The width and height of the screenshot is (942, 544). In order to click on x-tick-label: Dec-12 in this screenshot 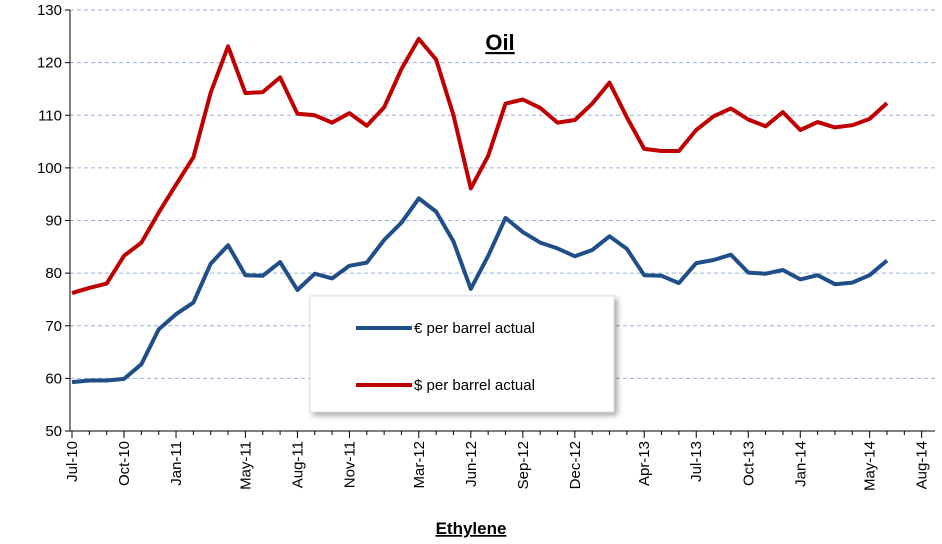, I will do `click(575, 465)`.